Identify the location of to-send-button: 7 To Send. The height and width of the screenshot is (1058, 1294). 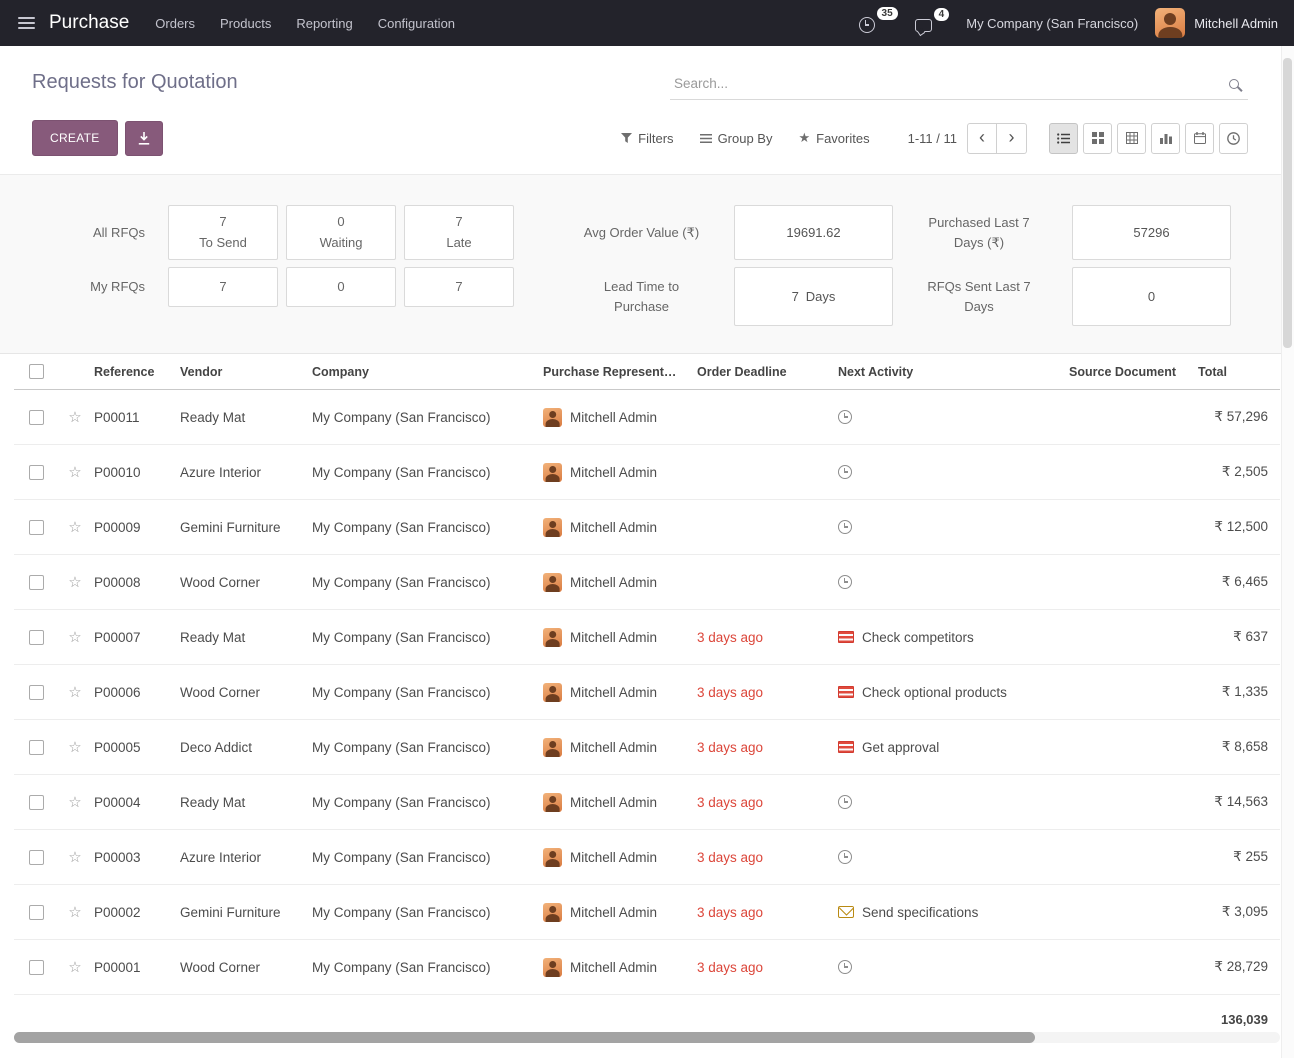
(223, 232).